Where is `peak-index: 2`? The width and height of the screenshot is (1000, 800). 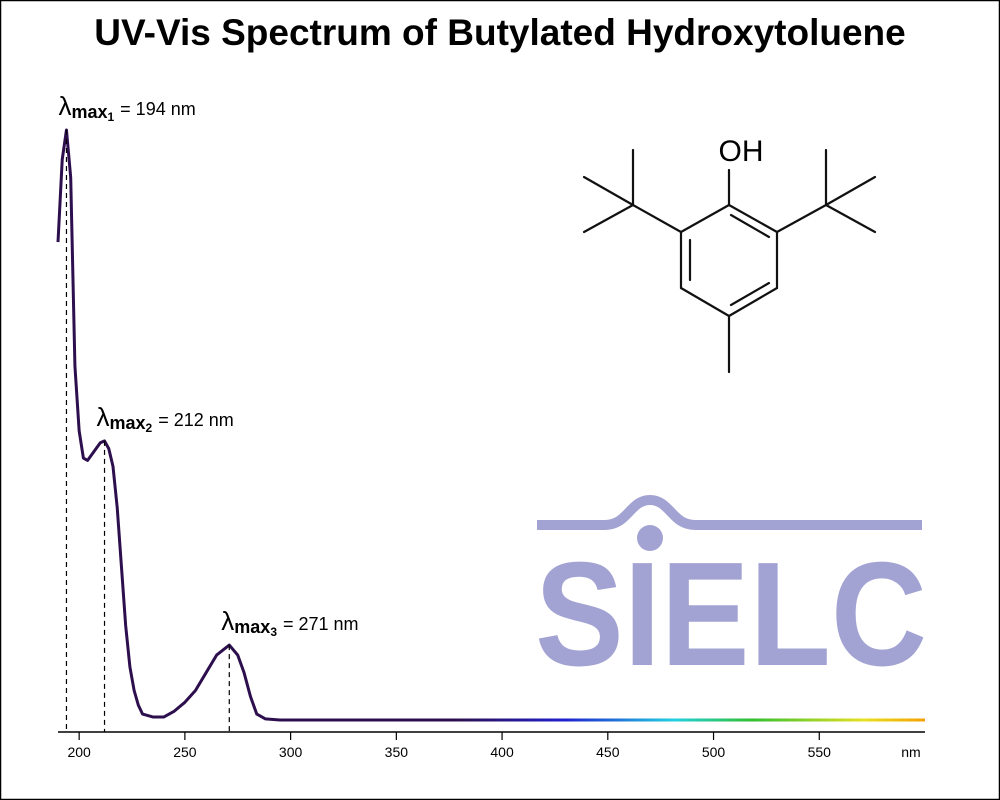 peak-index: 2 is located at coordinates (149, 428).